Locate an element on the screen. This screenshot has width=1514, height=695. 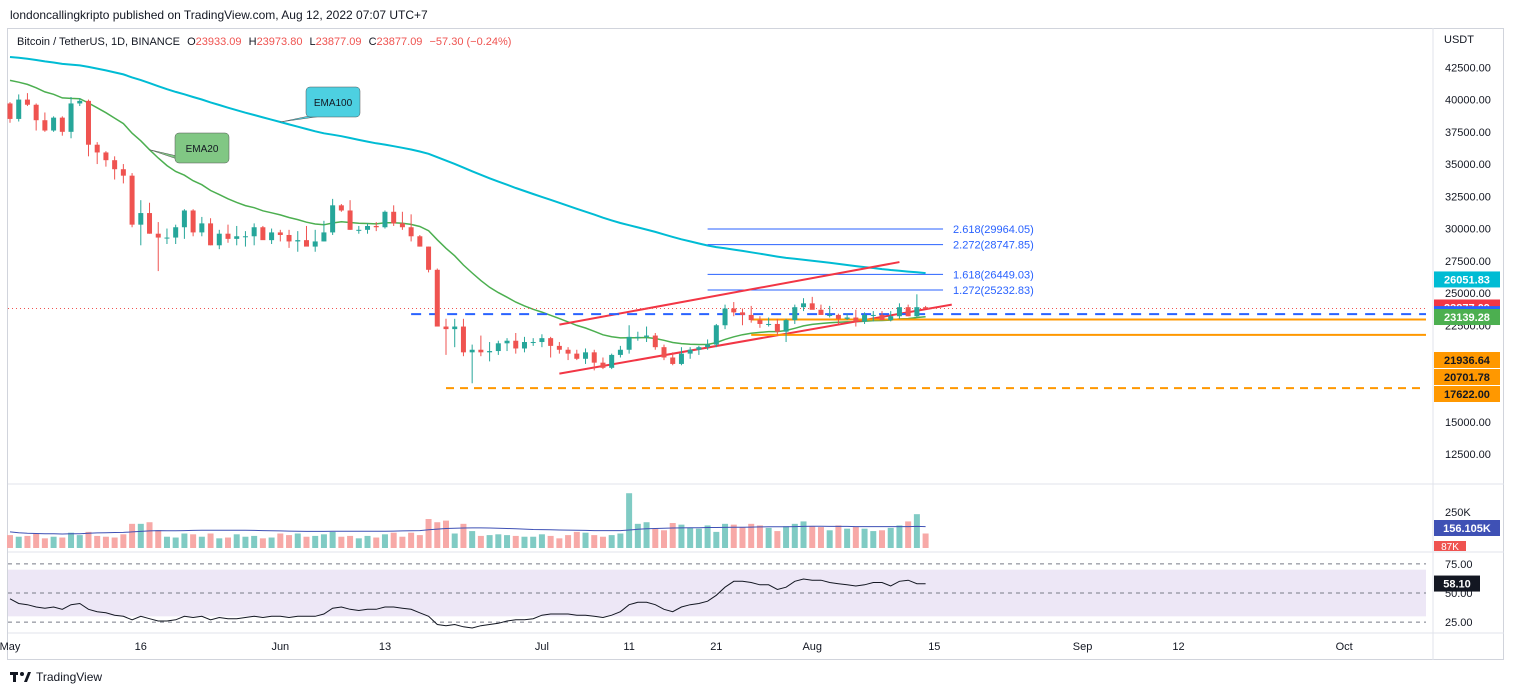
rsi-tick-label: 25.00 is located at coordinates (1459, 623).